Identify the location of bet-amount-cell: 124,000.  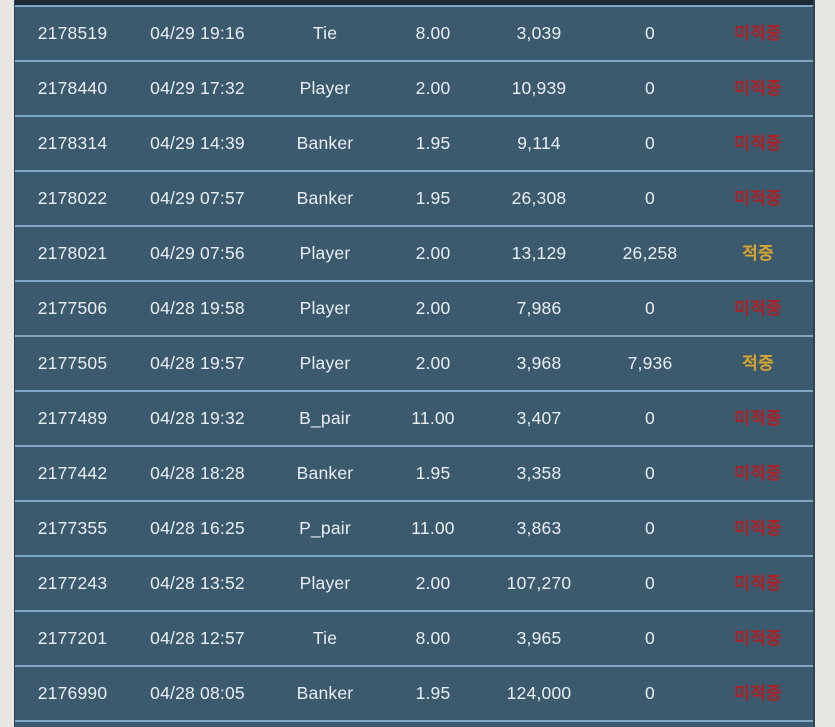
(539, 693).